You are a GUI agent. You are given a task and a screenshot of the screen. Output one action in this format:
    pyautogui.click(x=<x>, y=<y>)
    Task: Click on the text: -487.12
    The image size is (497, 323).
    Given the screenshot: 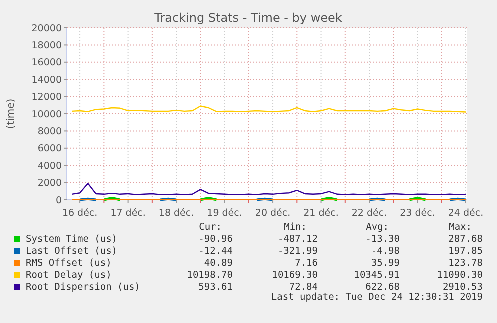 What is the action you would take?
    pyautogui.click(x=298, y=239)
    